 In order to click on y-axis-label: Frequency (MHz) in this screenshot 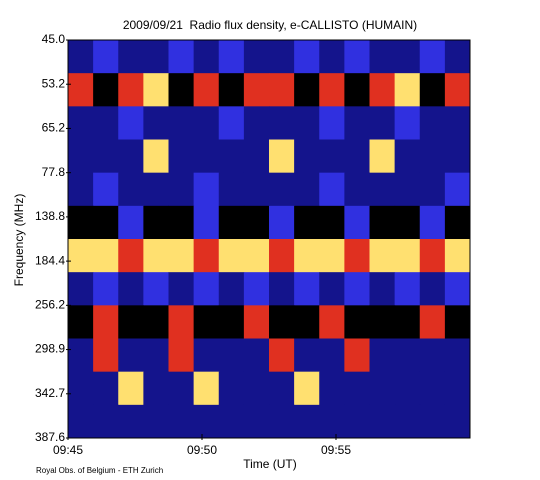, I will do `click(19, 240)`.